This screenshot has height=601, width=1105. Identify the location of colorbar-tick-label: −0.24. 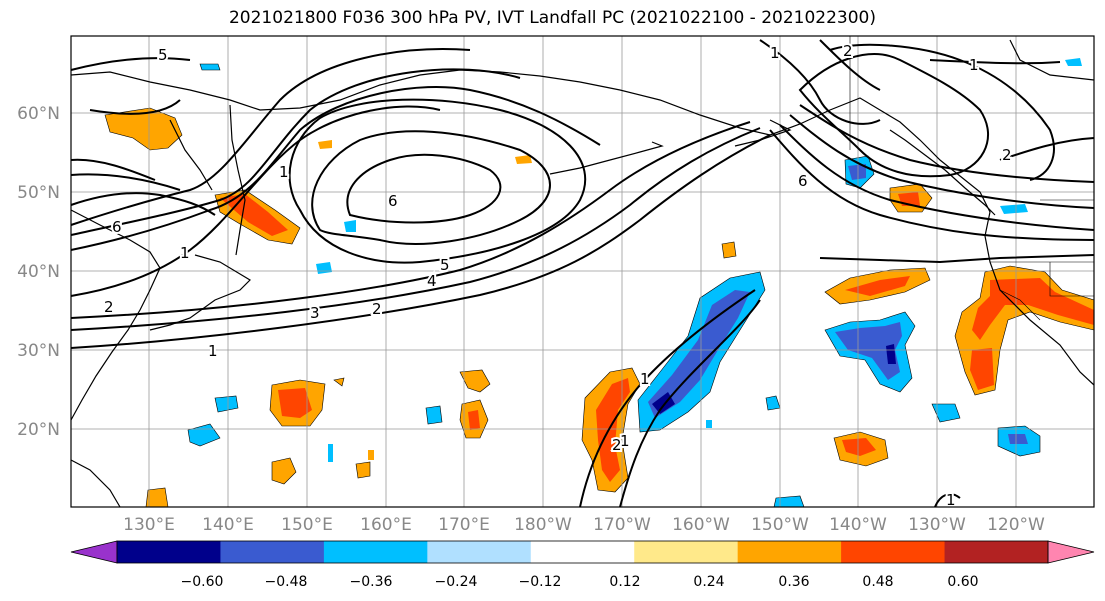
(456, 582).